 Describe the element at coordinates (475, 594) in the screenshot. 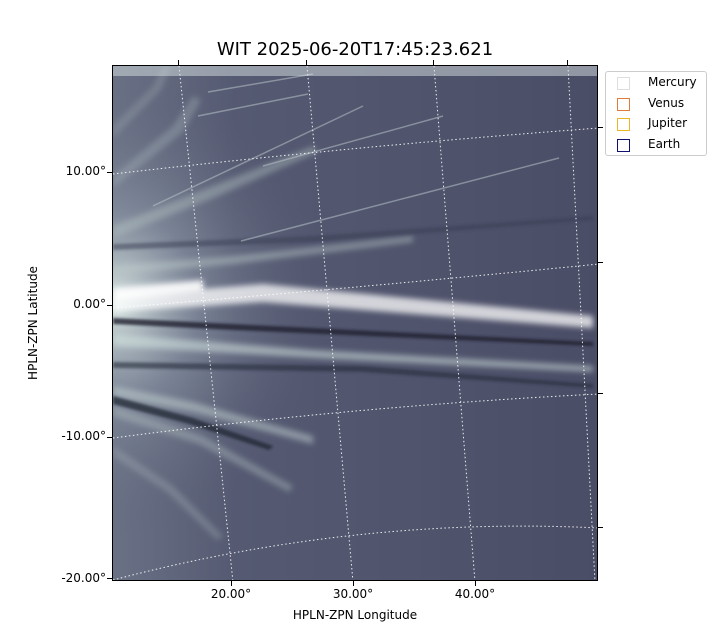

I see `x-tick-label: 40.00°` at that location.